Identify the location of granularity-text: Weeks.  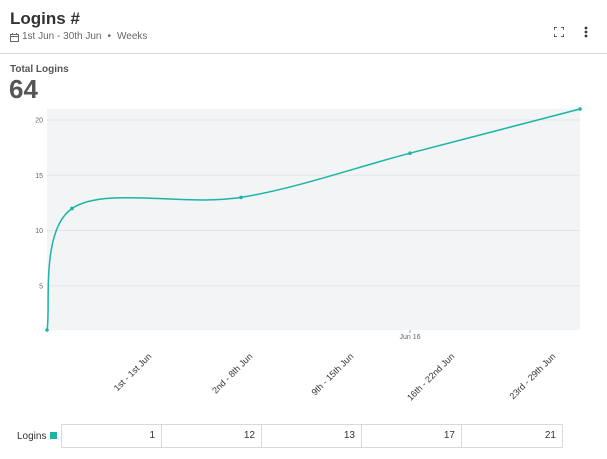
(132, 36).